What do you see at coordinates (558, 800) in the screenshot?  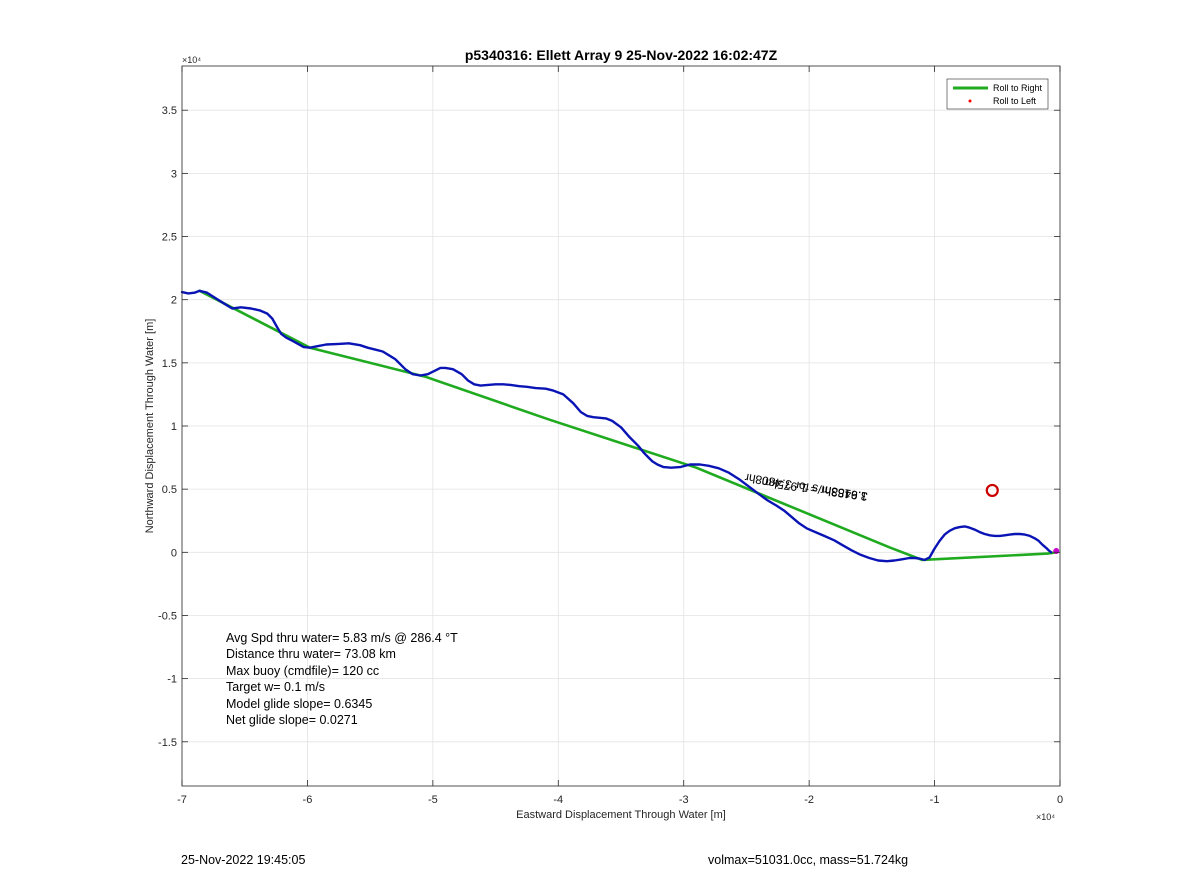 I see `x-tick-label: -4` at bounding box center [558, 800].